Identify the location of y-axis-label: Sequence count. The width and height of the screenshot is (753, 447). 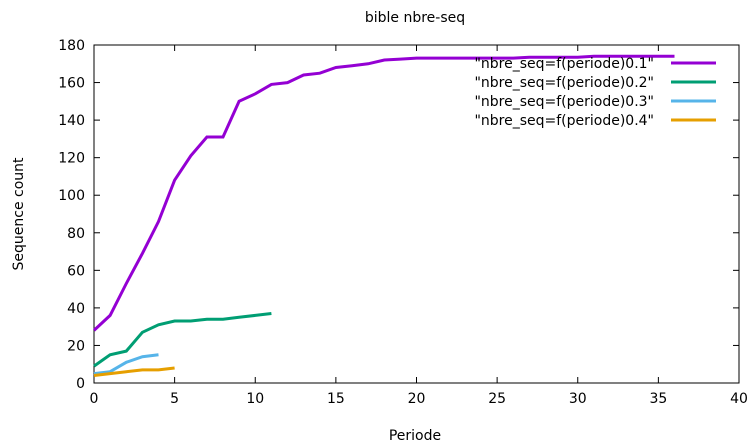
(19, 214).